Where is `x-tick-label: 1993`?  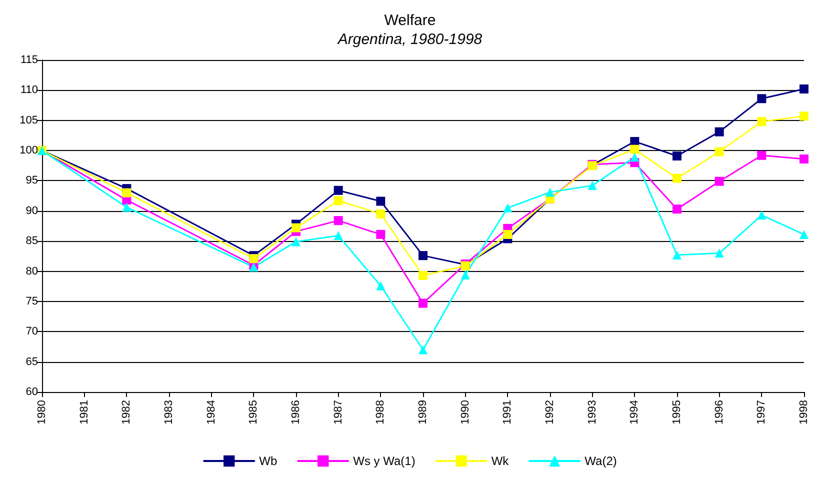 x-tick-label: 1993 is located at coordinates (592, 412).